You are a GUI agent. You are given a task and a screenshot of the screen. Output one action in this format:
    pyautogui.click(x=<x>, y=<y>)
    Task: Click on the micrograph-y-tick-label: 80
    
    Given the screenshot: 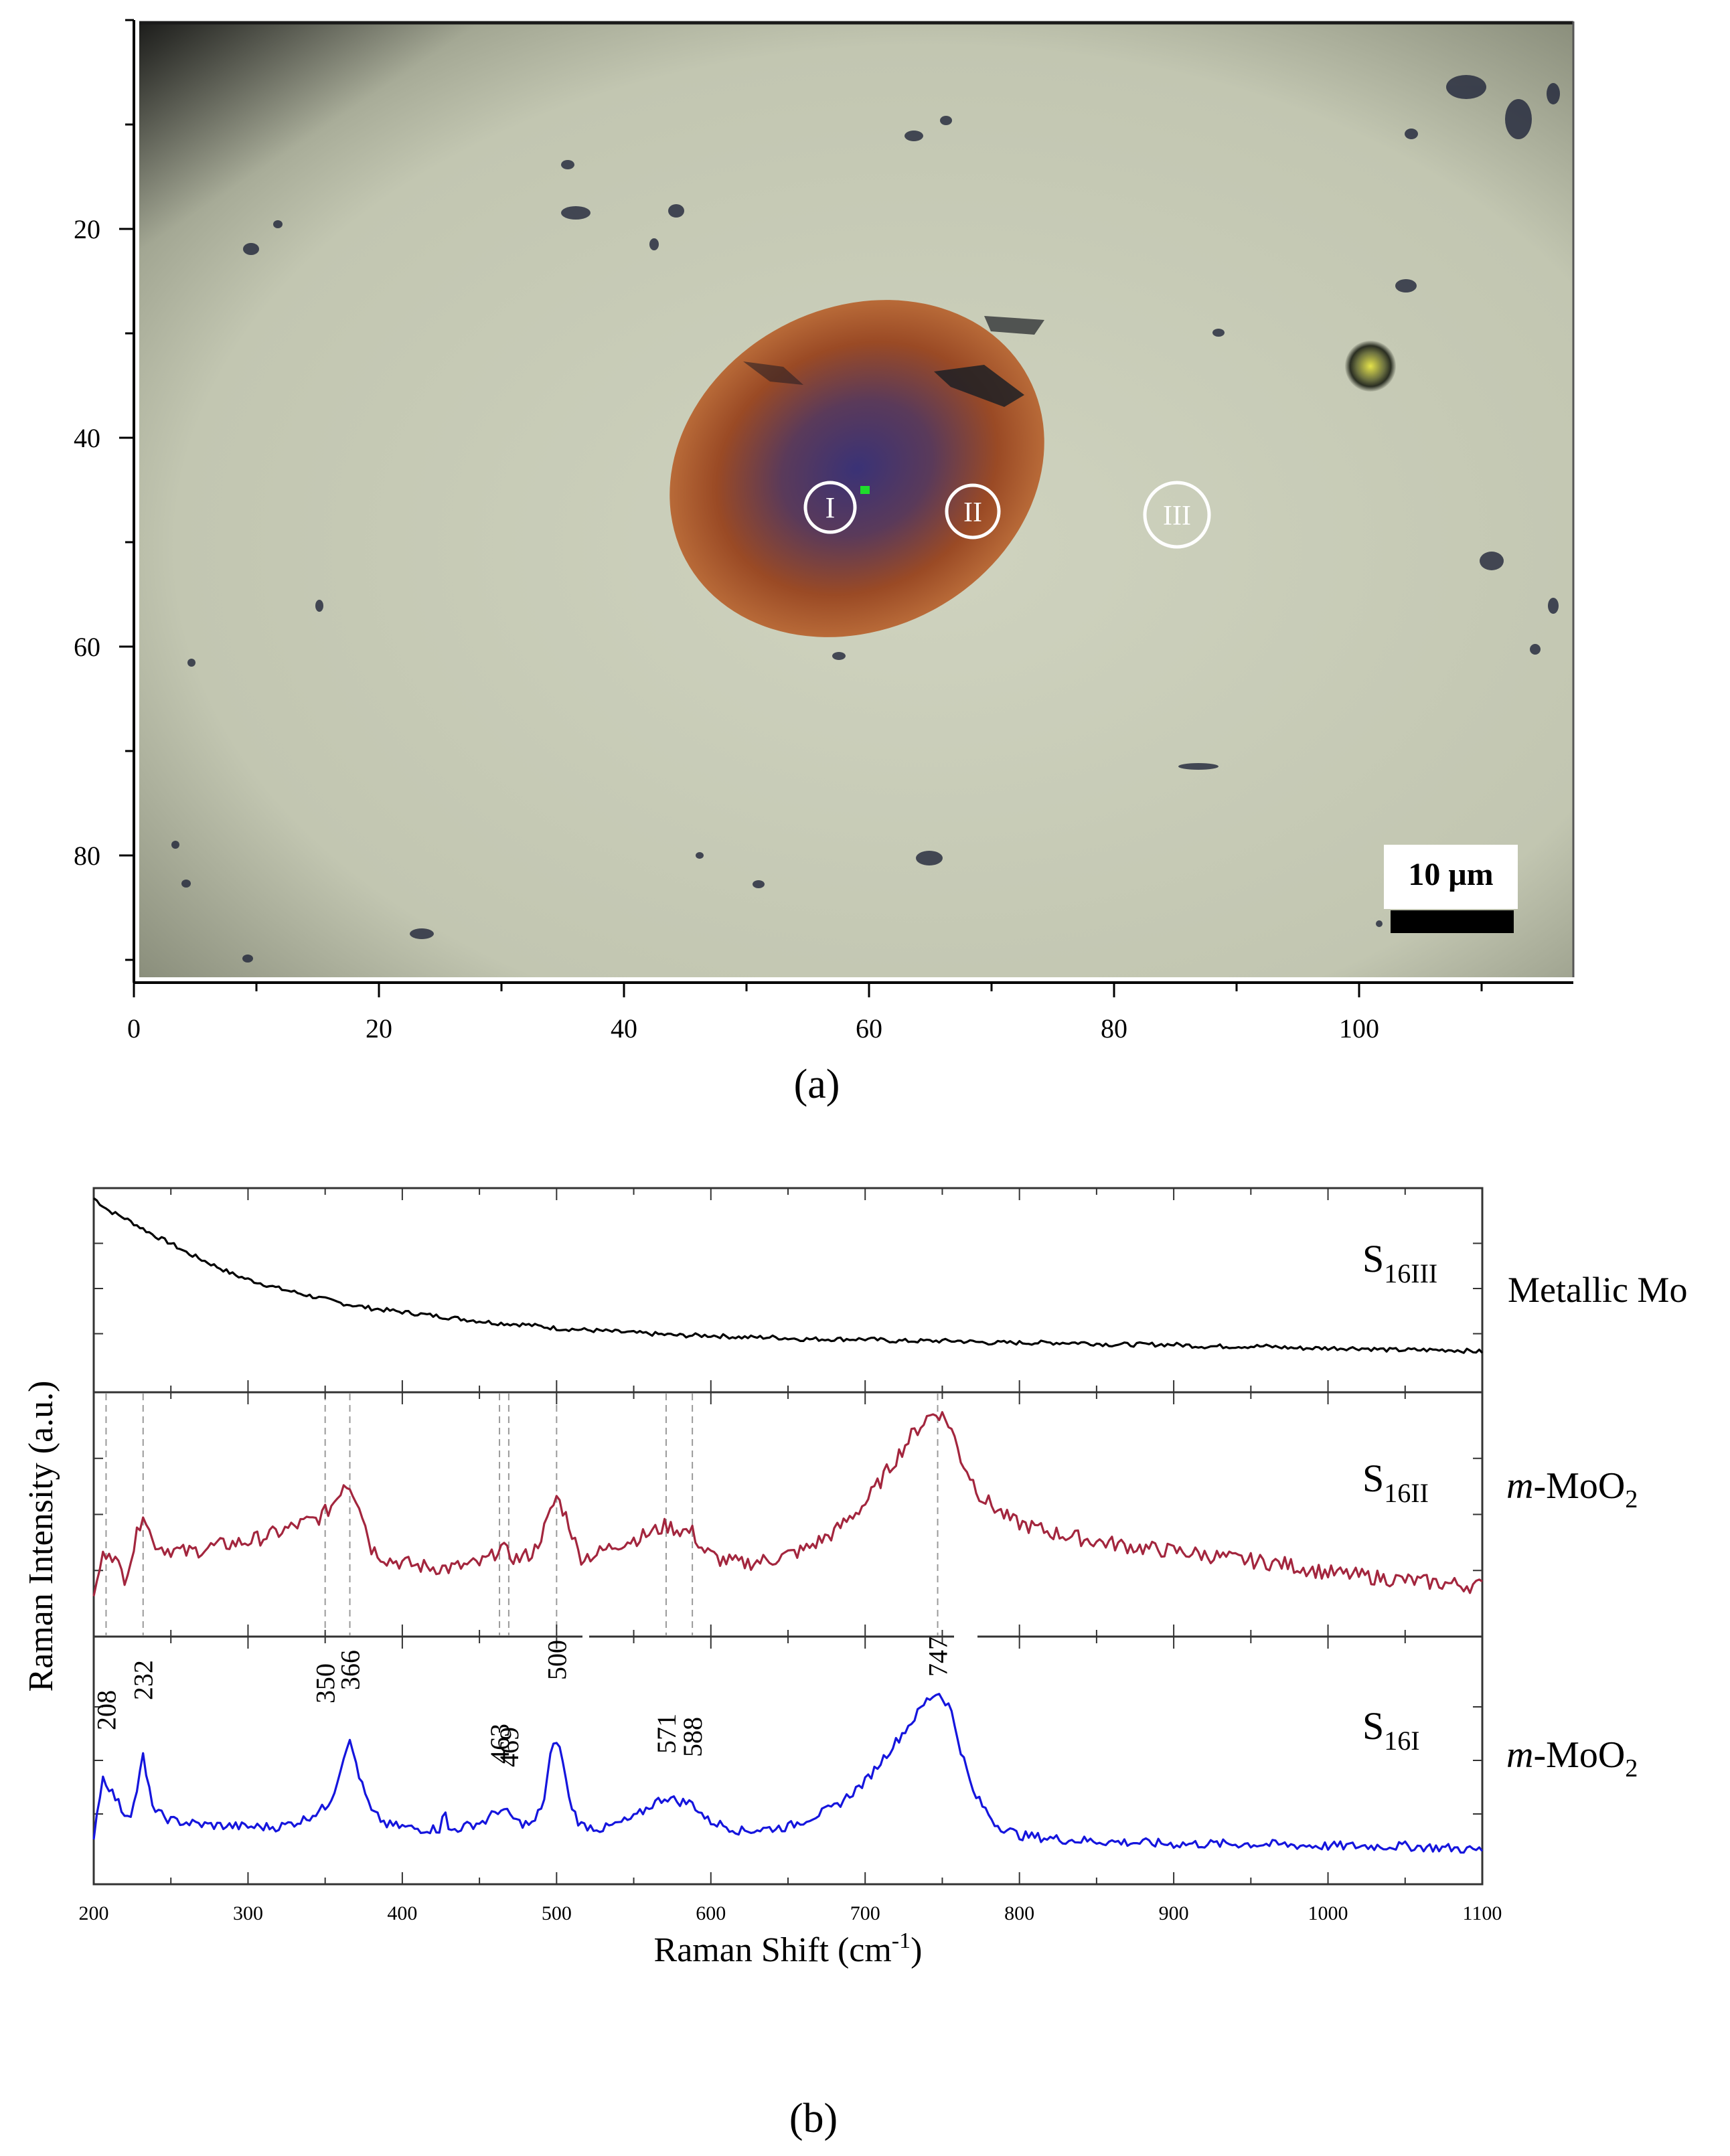 What is the action you would take?
    pyautogui.click(x=87, y=856)
    